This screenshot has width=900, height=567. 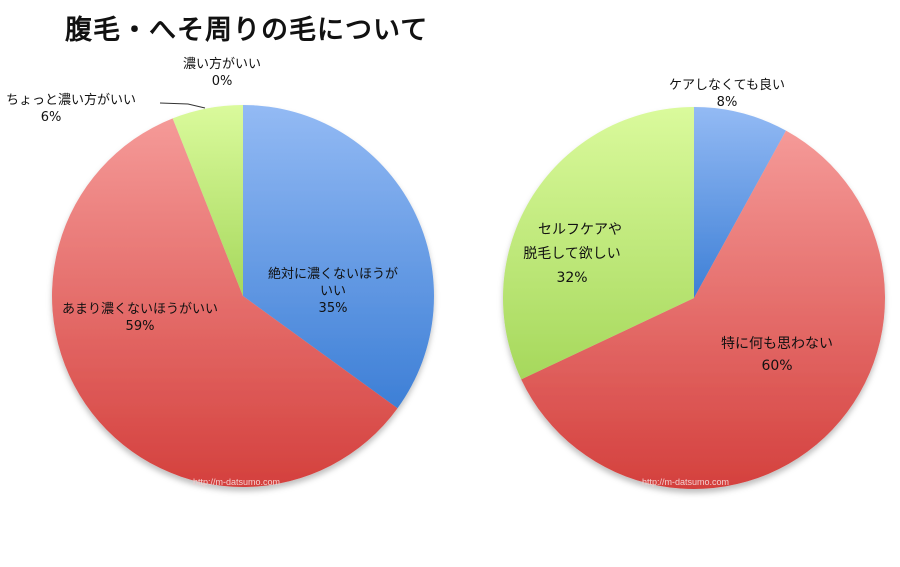 I want to click on label-right-slice2: セルフケアや 脱毛して欲しい 32%, so click(x=572, y=254).